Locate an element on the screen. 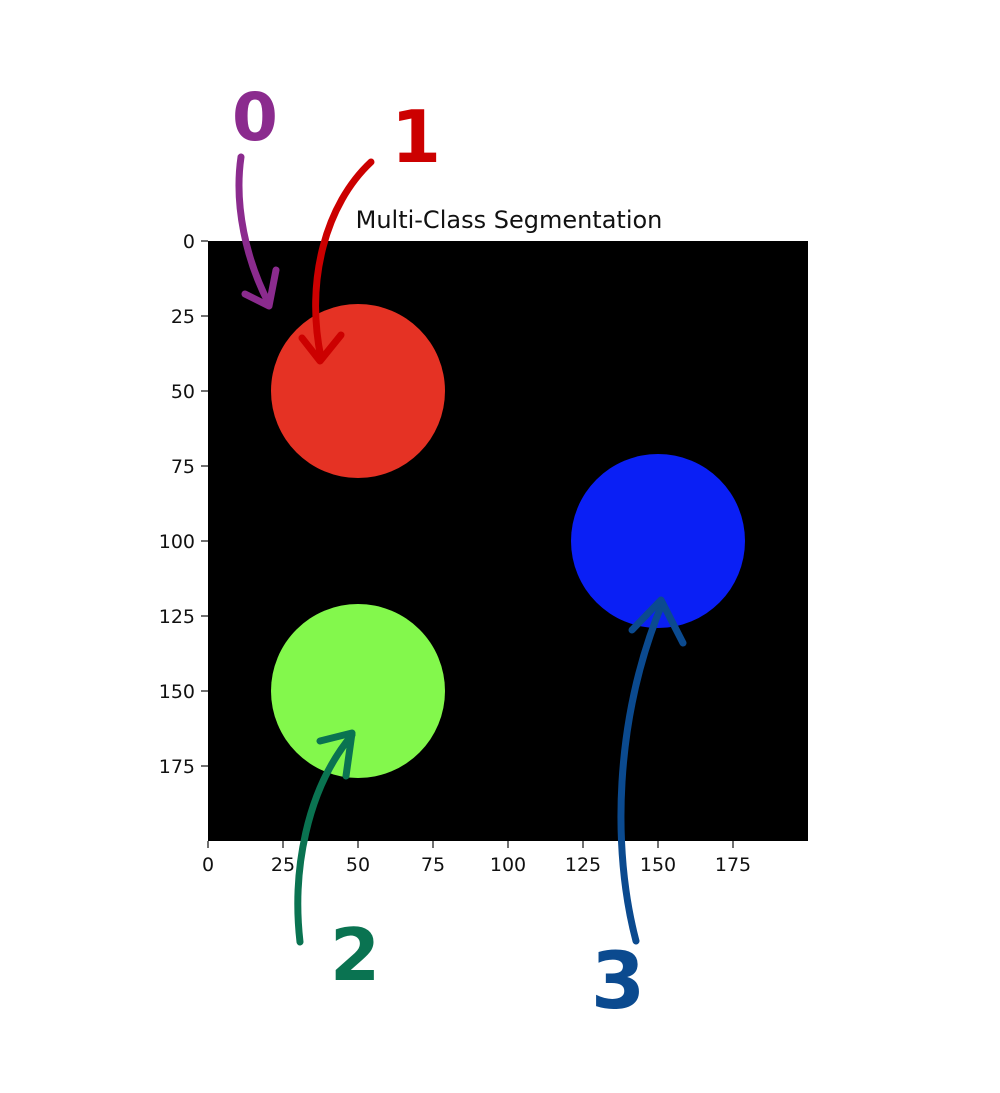 The height and width of the screenshot is (1093, 1000). annotation-class-0: 0 is located at coordinates (256, 194).